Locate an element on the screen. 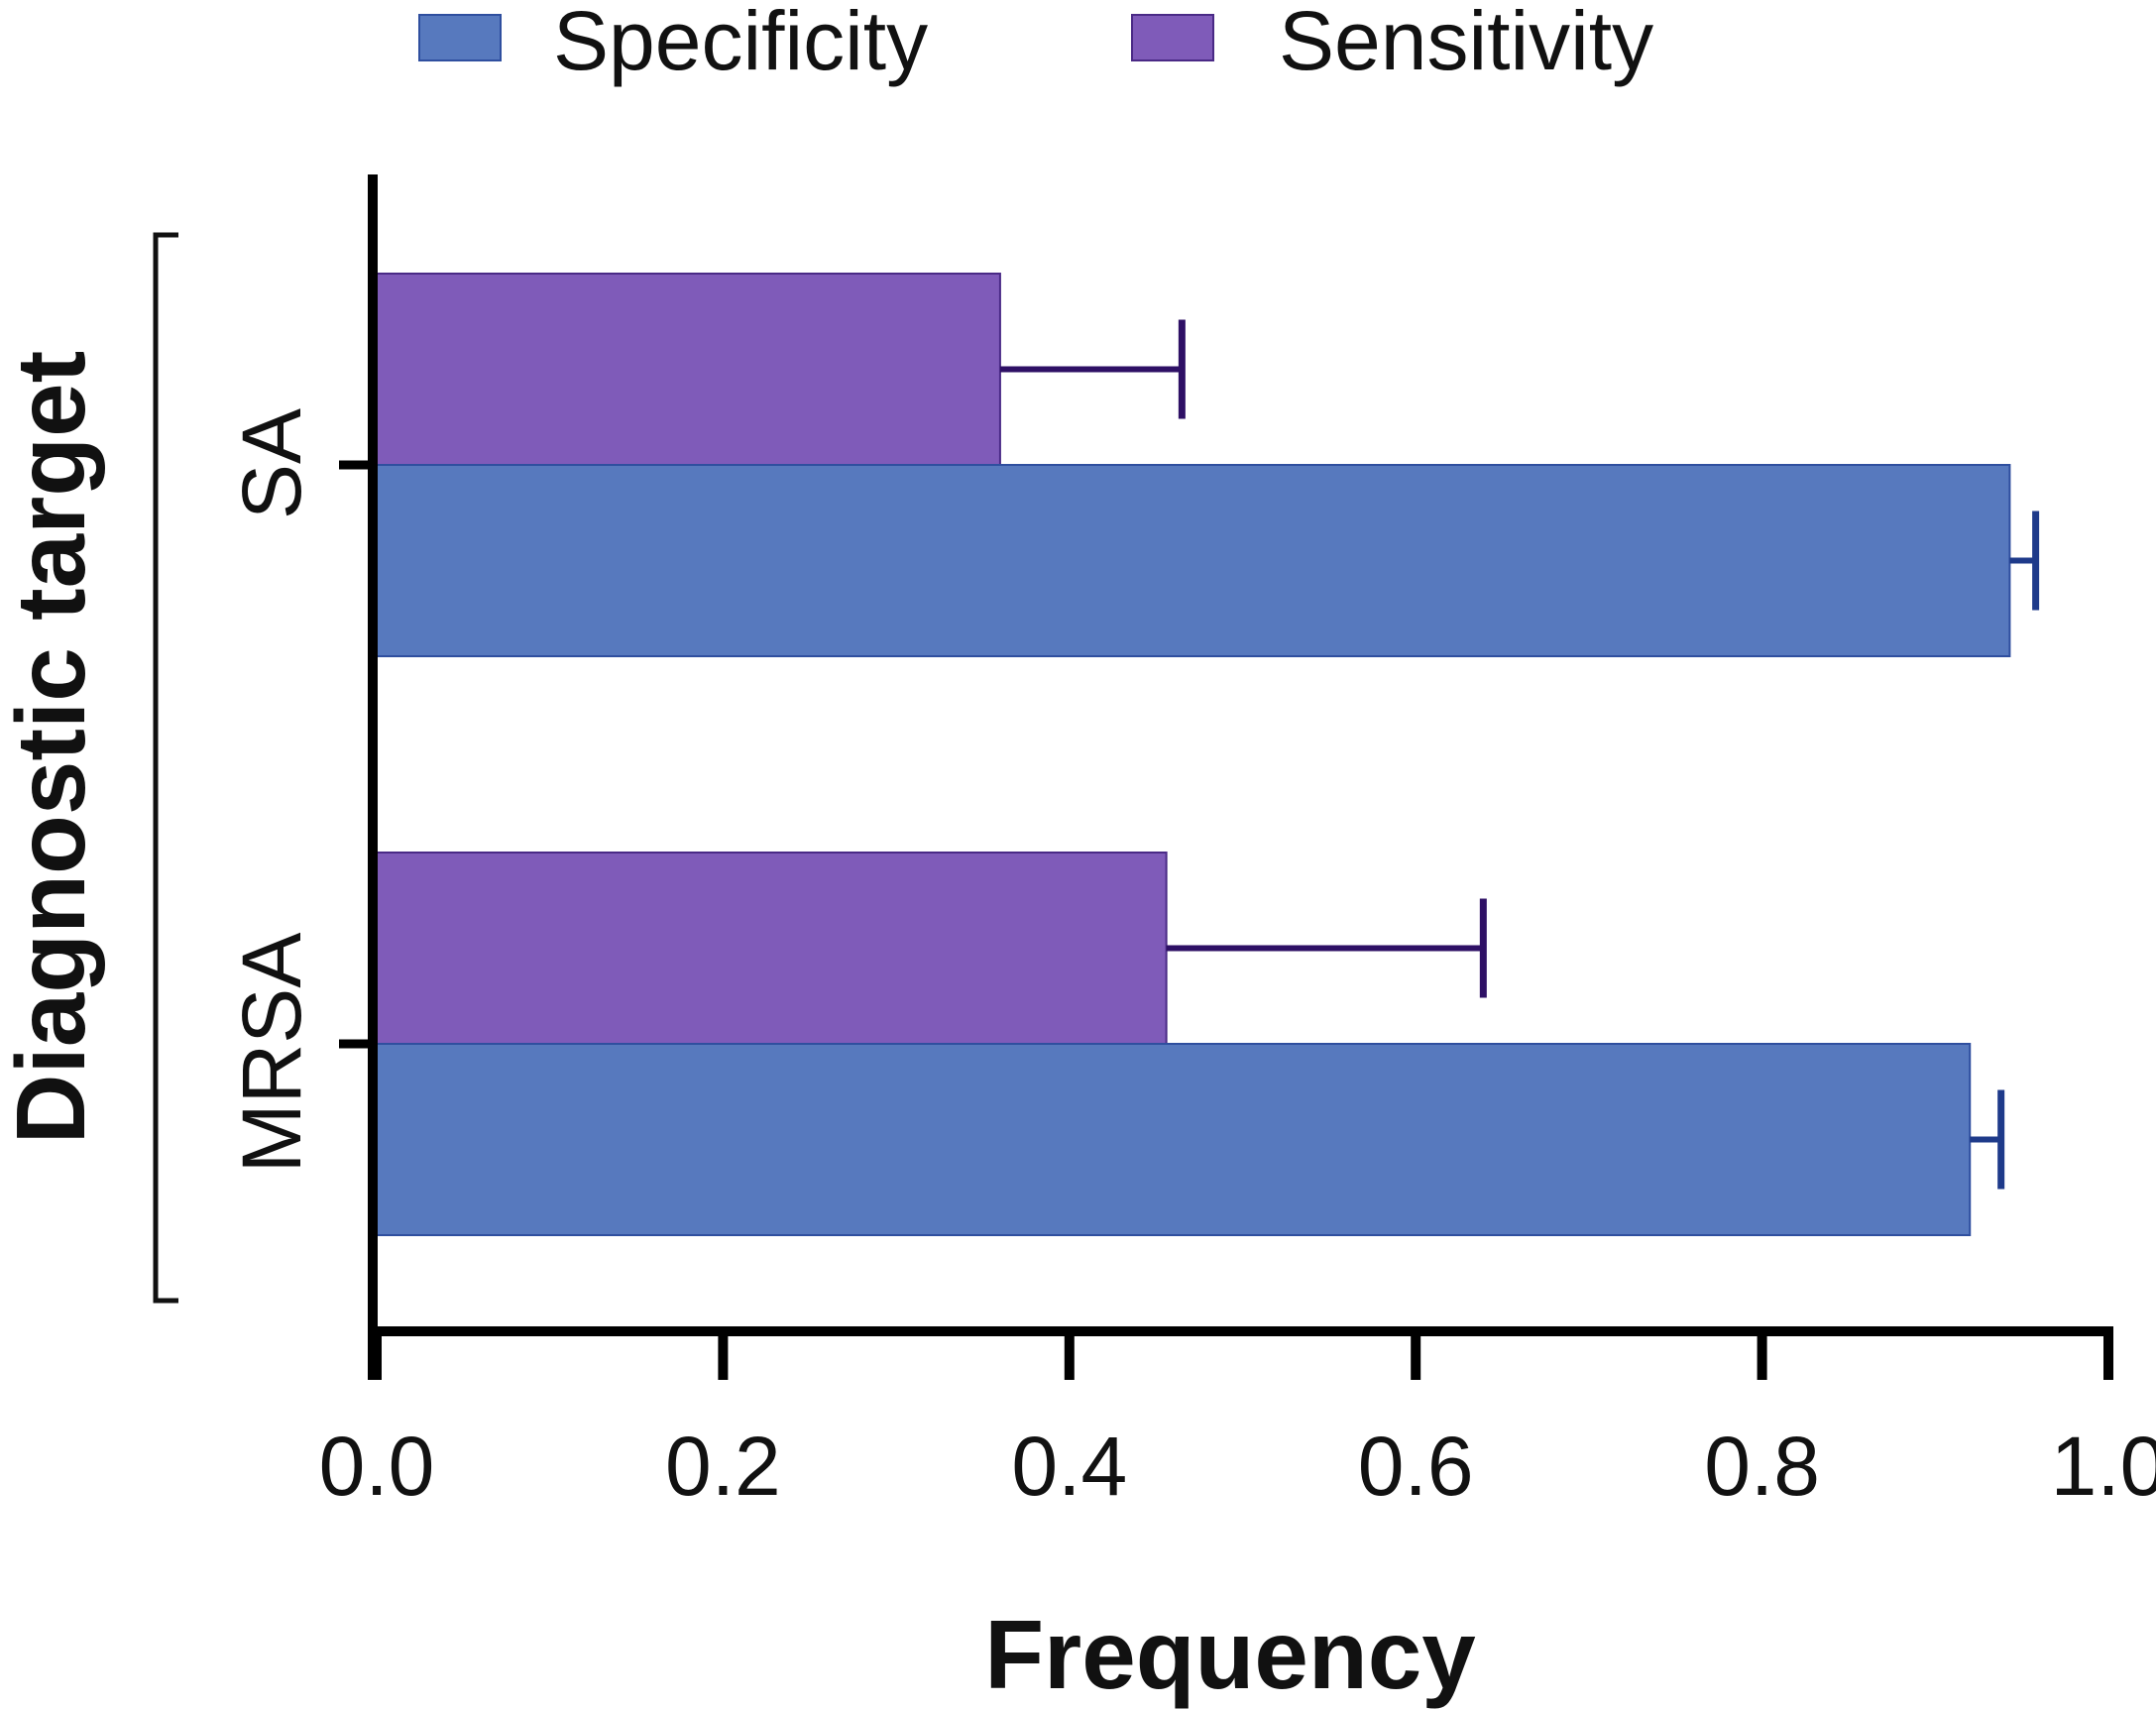 The height and width of the screenshot is (1709, 2156). legend: Specificity Sensitivity is located at coordinates (1035, 43).